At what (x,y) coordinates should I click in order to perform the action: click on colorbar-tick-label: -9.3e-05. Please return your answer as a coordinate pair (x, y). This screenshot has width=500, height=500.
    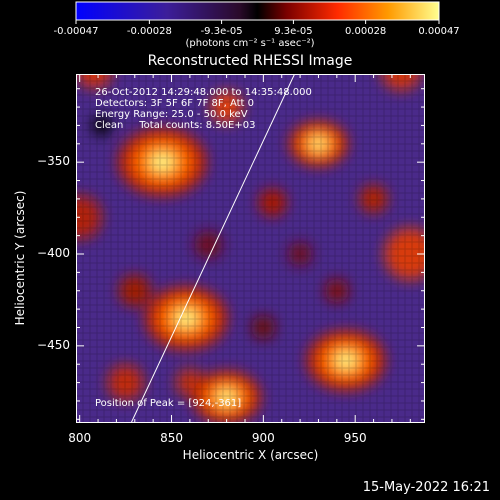
    Looking at the image, I should click on (221, 31).